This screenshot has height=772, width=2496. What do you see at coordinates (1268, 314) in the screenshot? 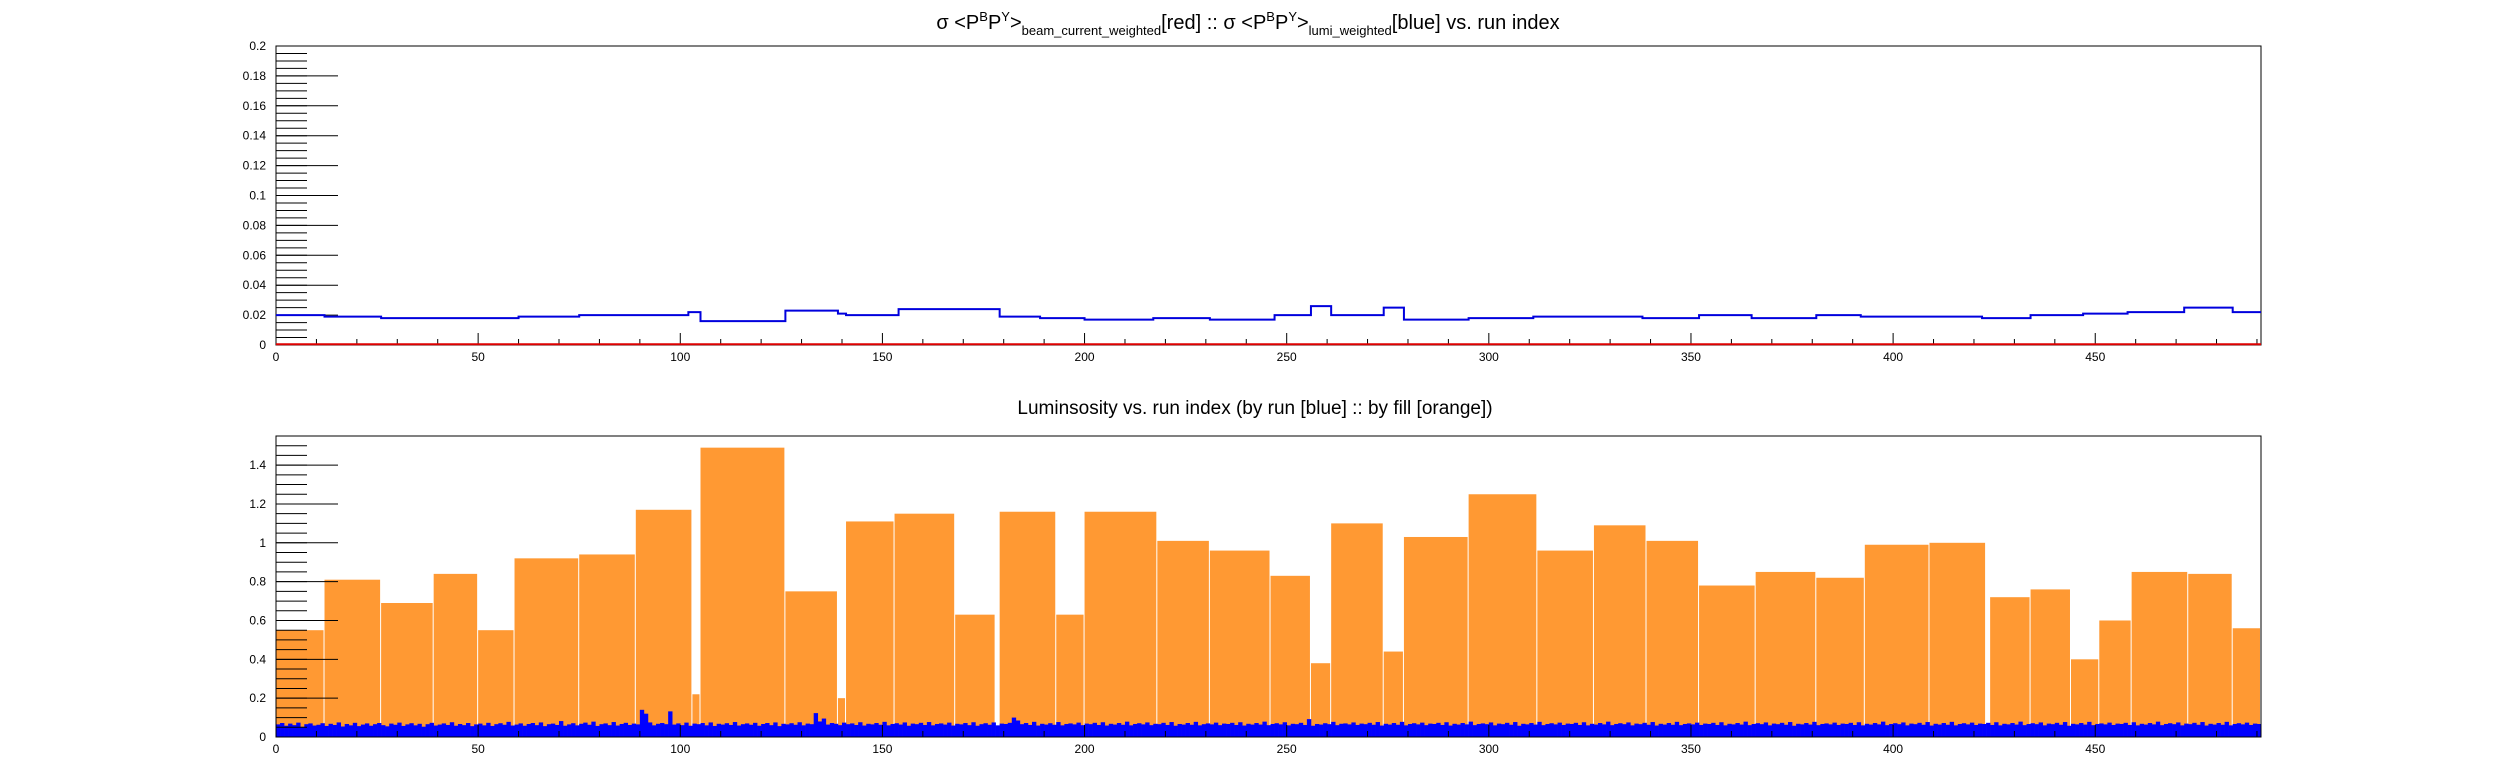
I see `top-series-line-blue` at bounding box center [1268, 314].